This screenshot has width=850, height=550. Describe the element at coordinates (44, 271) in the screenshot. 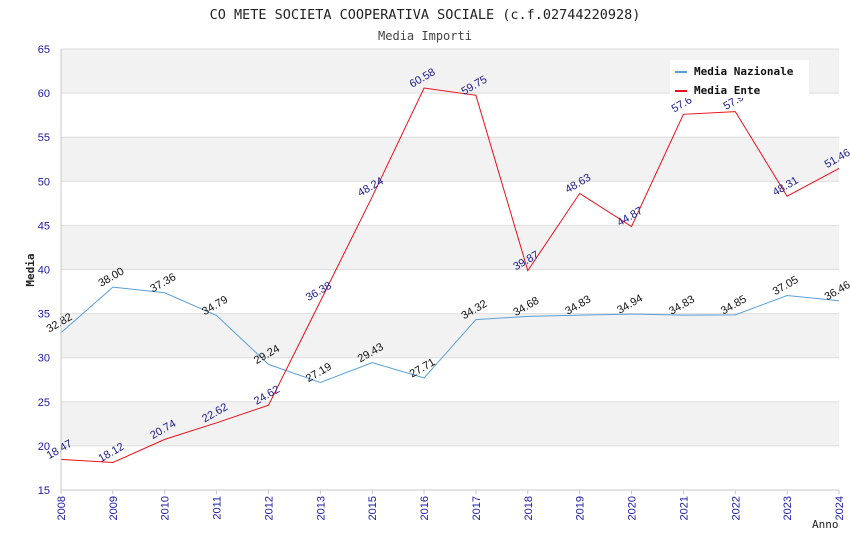

I see `y-tick-label: 40` at that location.